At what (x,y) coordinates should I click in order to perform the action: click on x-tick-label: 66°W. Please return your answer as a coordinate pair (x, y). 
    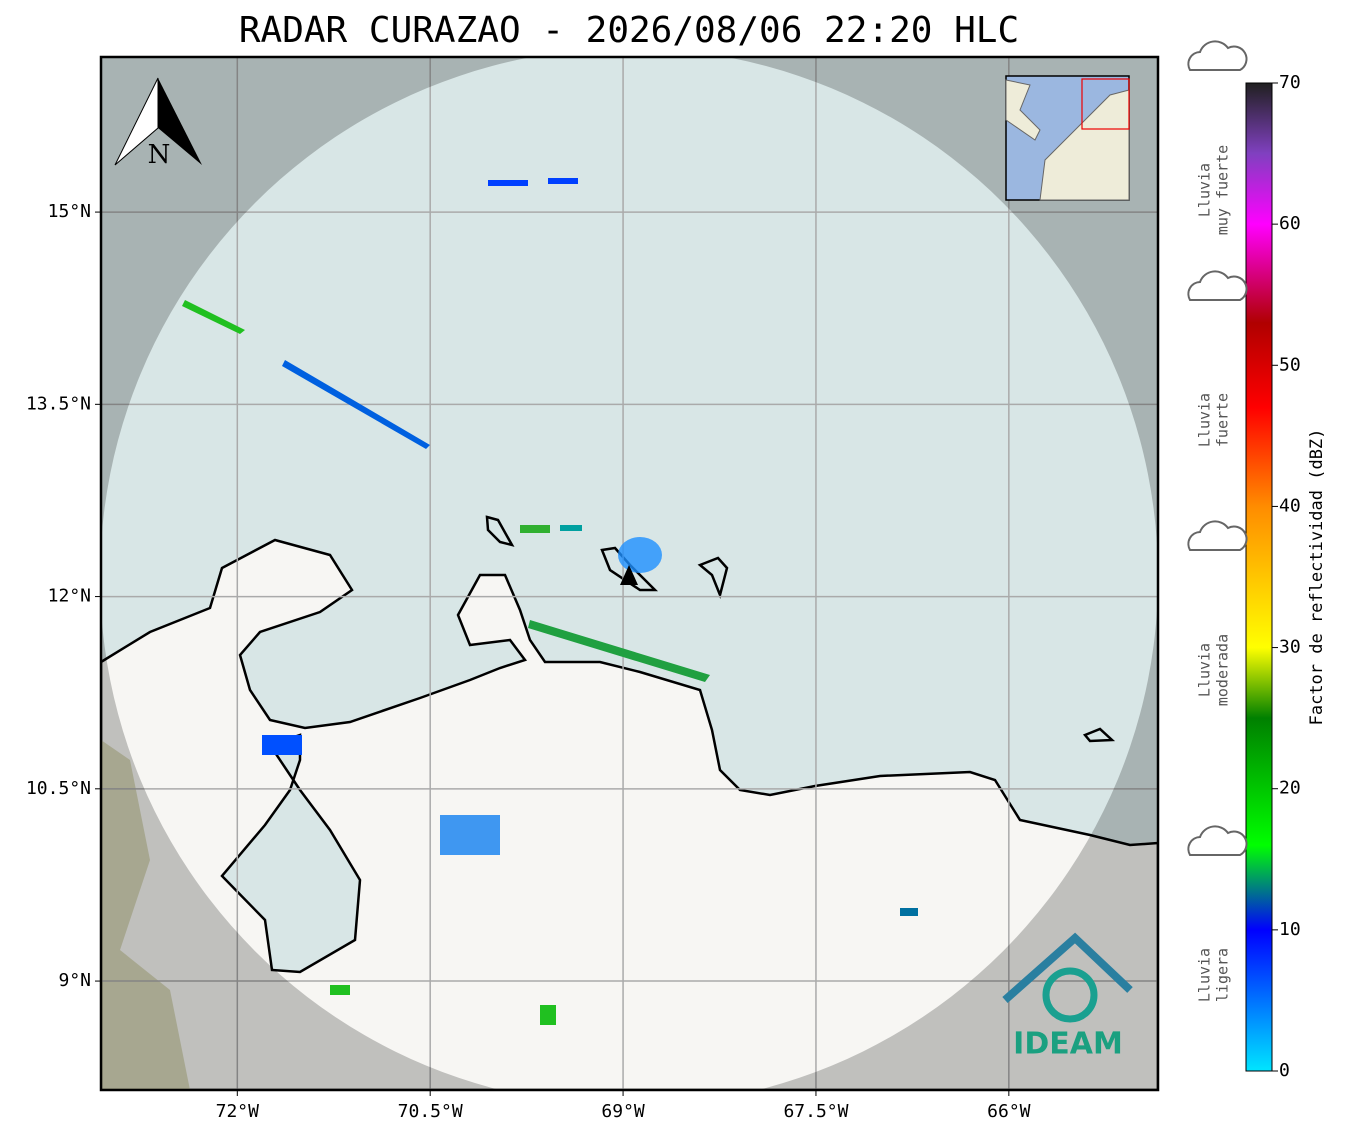
    Looking at the image, I should click on (1009, 1111).